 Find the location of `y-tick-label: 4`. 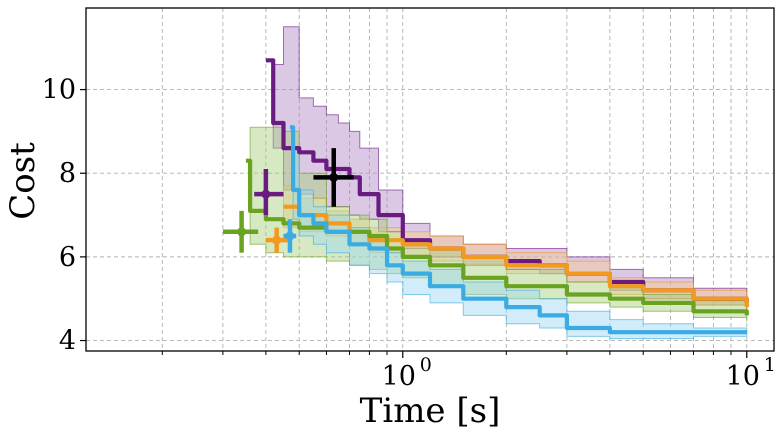

y-tick-label: 4 is located at coordinates (67, 341).